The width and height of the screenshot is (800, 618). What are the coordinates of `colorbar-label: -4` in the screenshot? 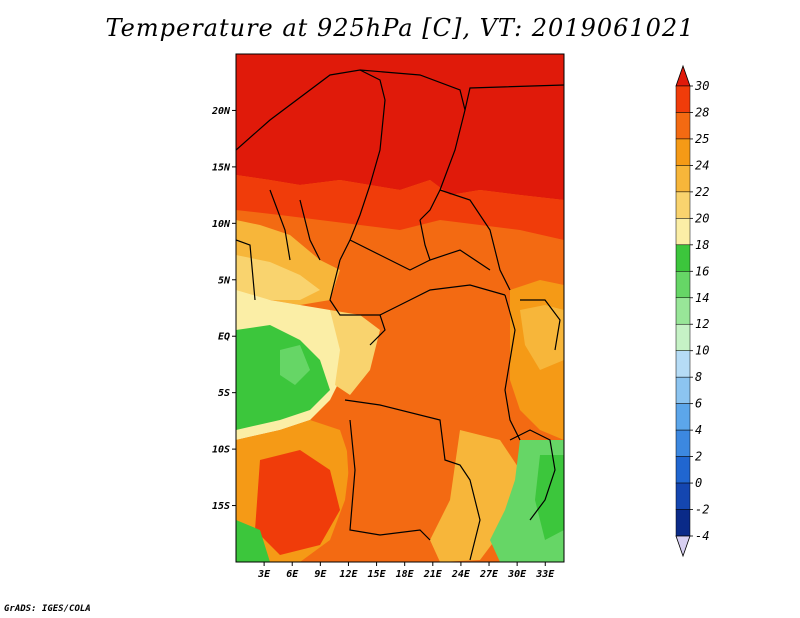 It's located at (702, 536).